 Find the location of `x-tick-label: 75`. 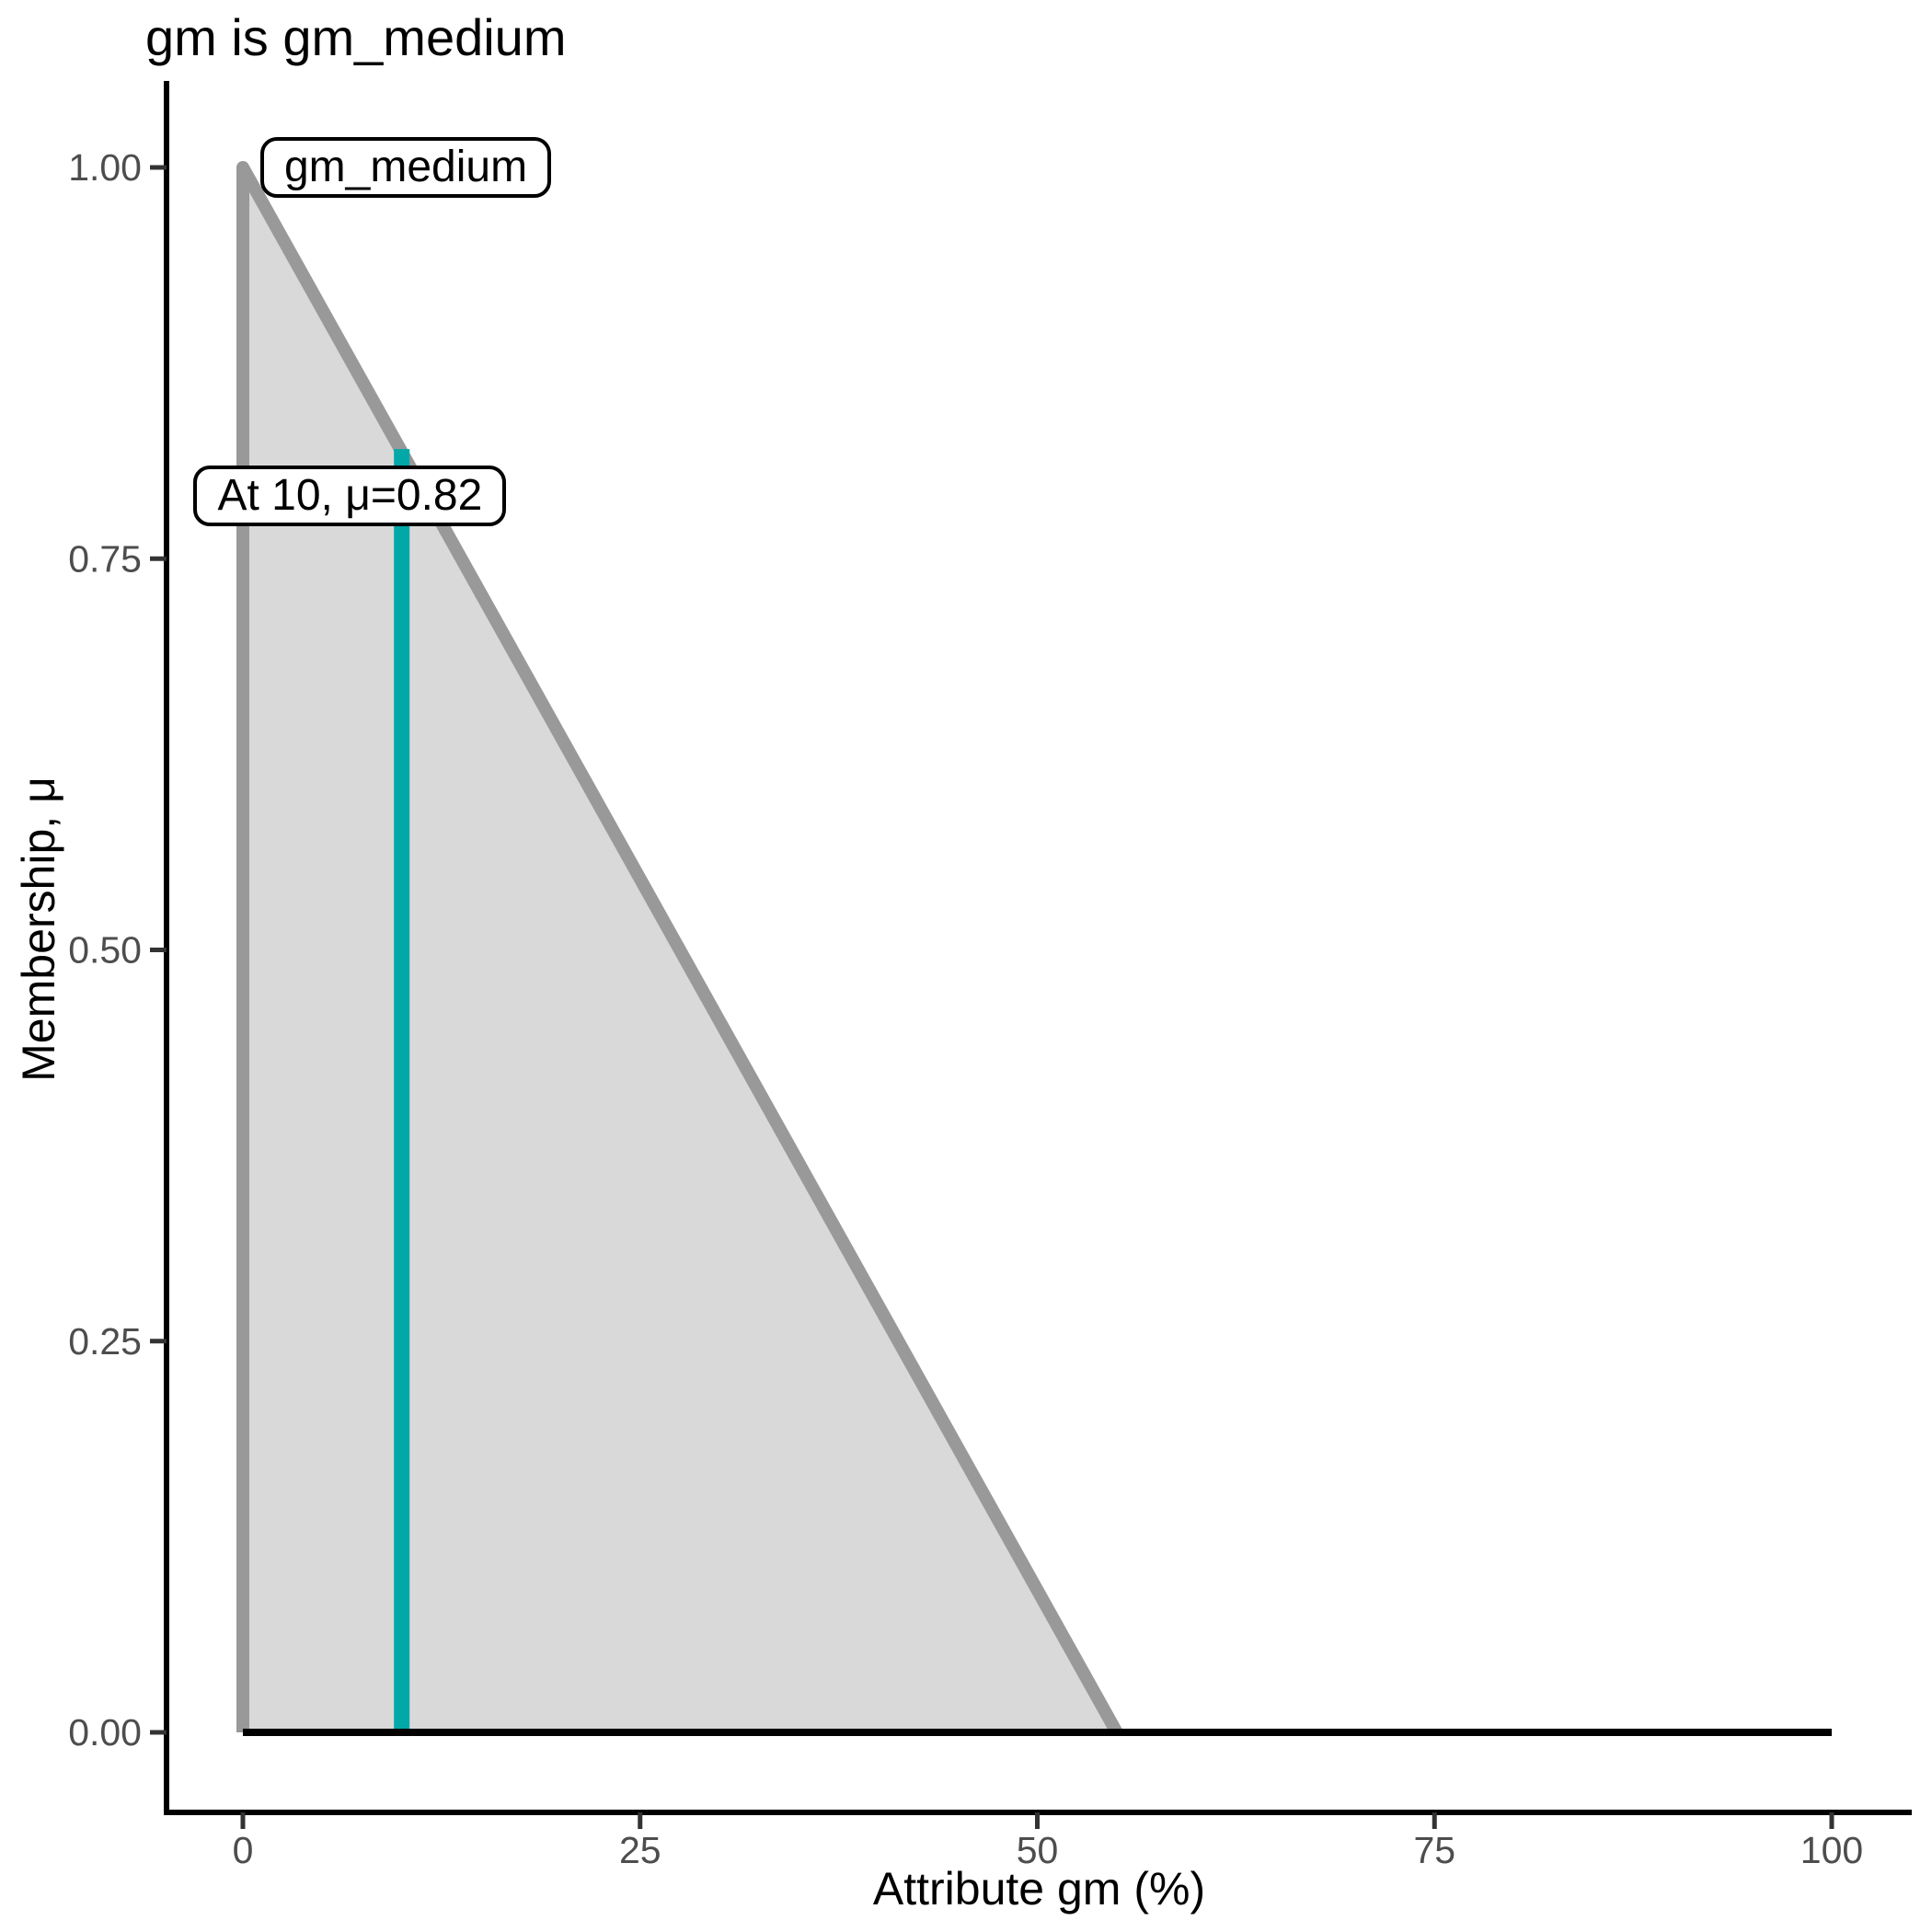

x-tick-label: 75 is located at coordinates (1434, 1850).